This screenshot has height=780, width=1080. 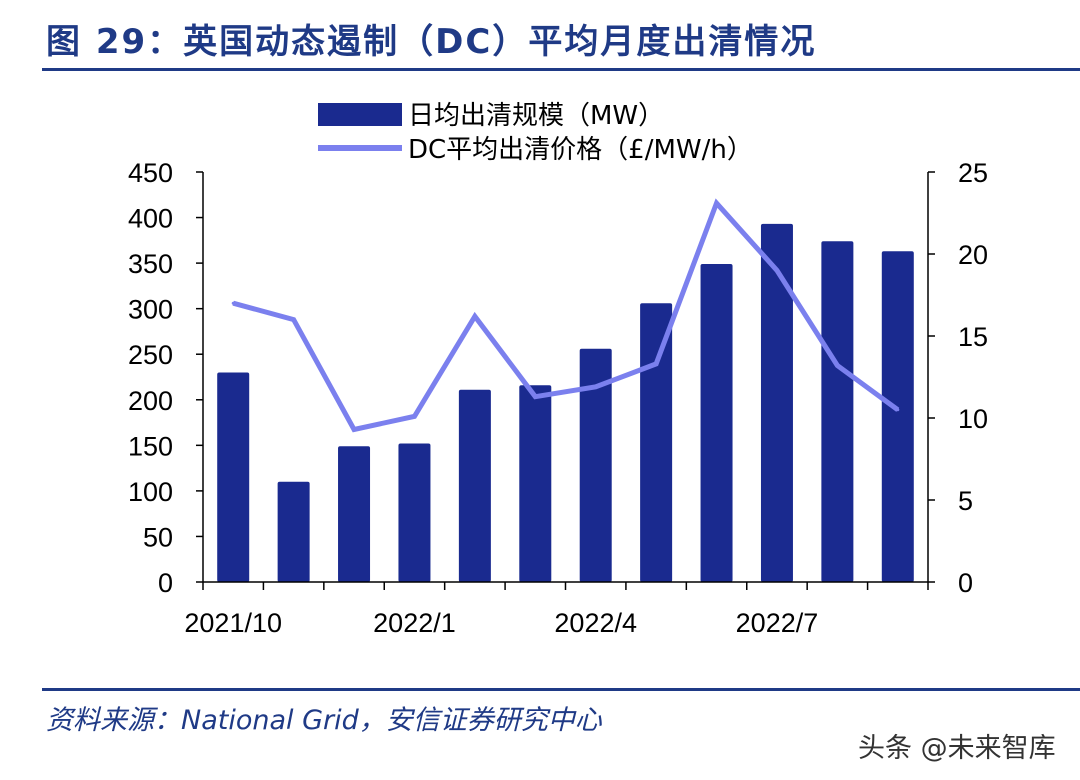 What do you see at coordinates (324, 720) in the screenshot?
I see `source-note: 资料来源：National Grid，安信证券研究中心` at bounding box center [324, 720].